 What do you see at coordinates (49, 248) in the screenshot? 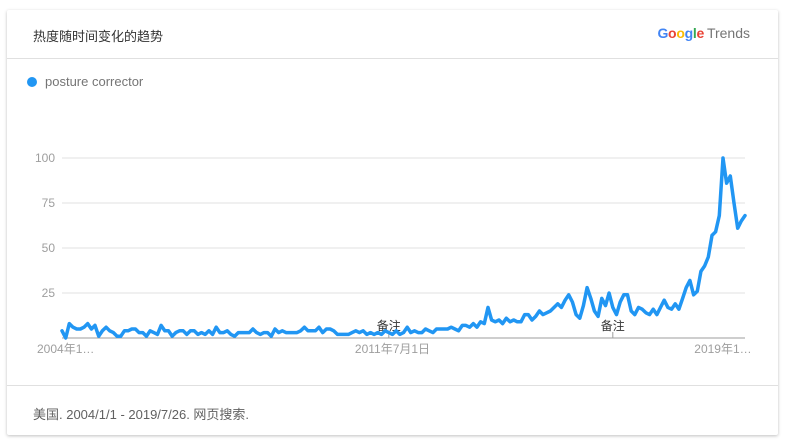
I see `y-tick-label: 50` at bounding box center [49, 248].